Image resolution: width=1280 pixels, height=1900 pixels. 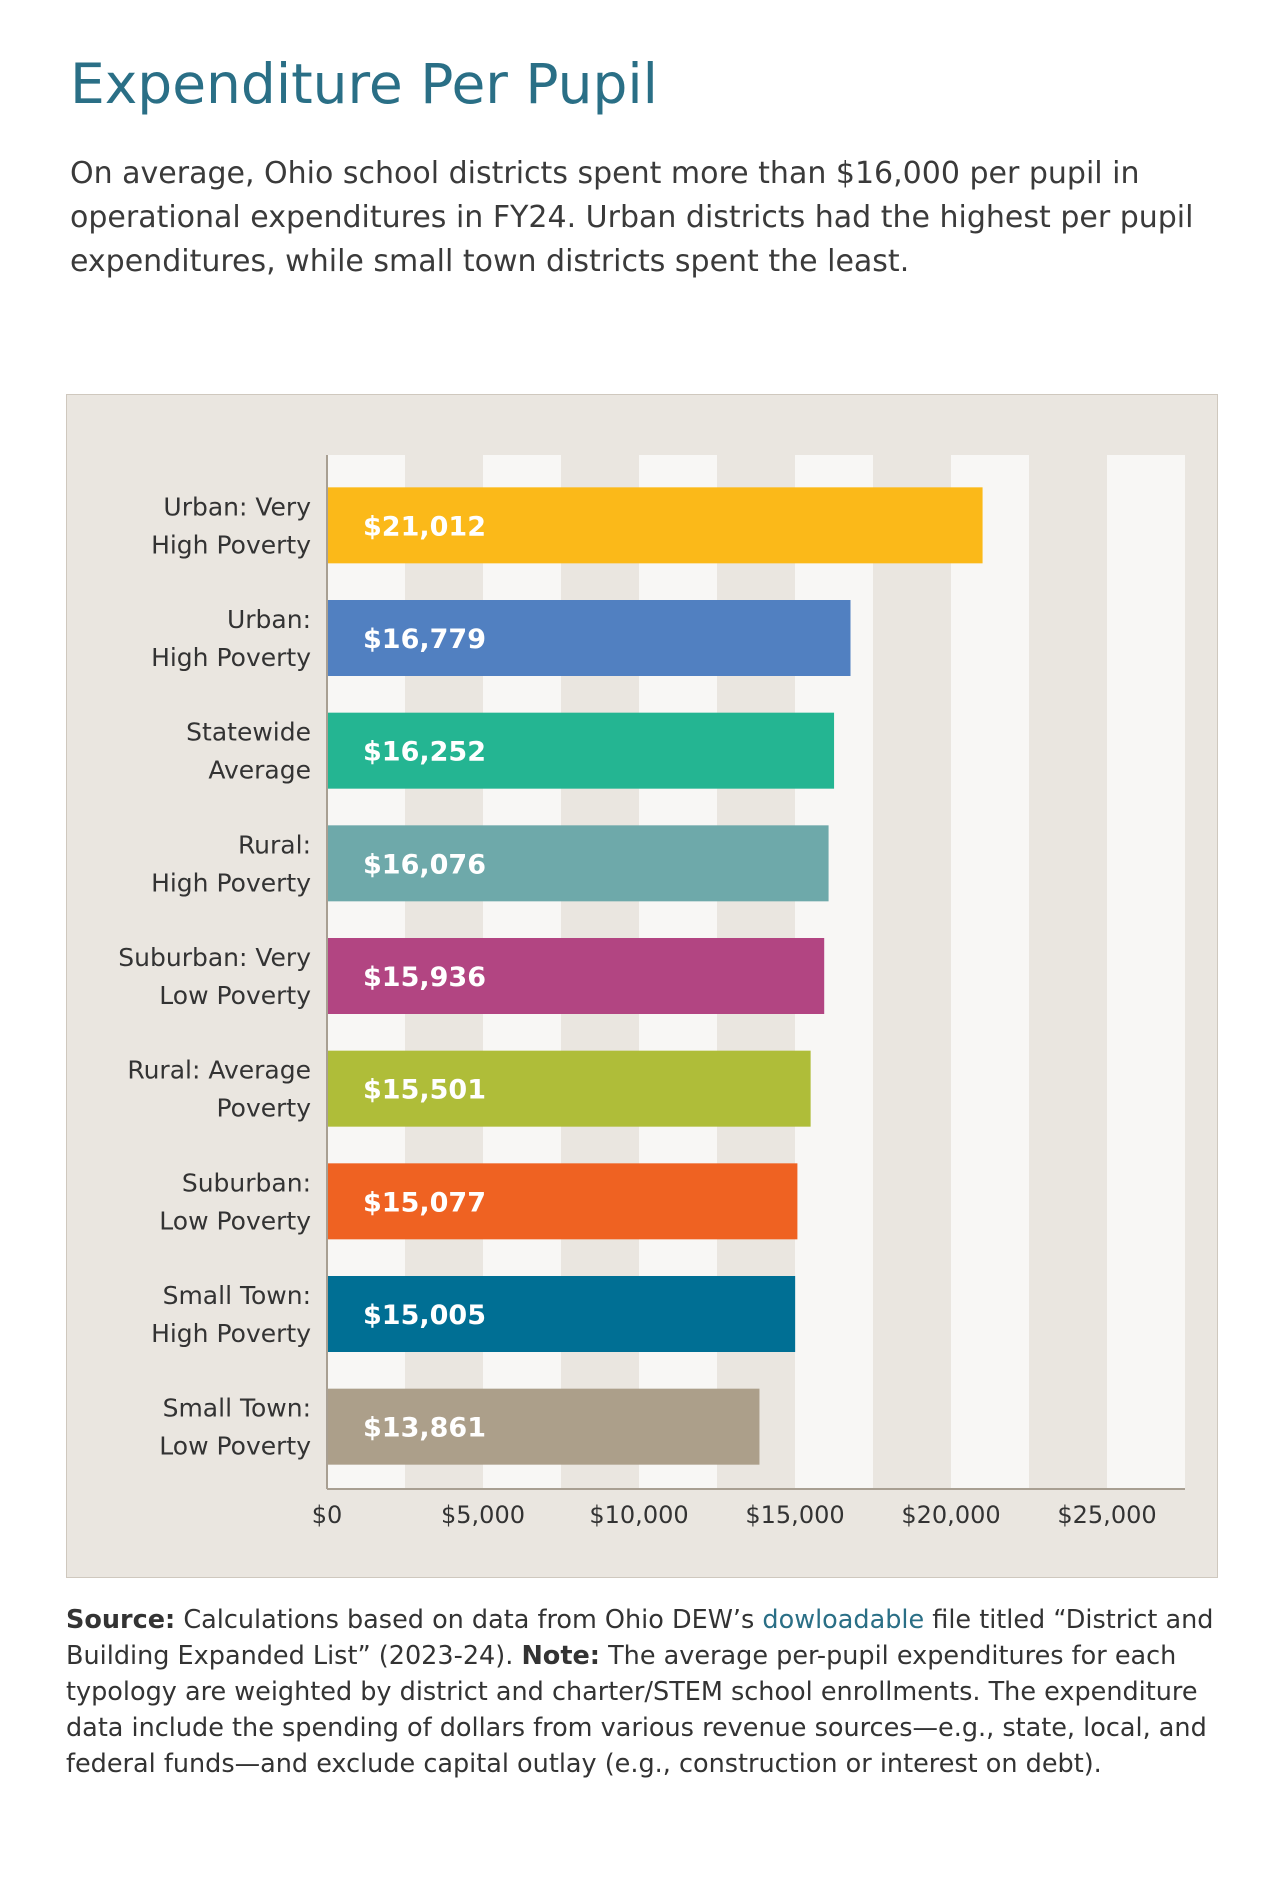 I want to click on x-tick-label: $20,000, so click(x=950, y=1515).